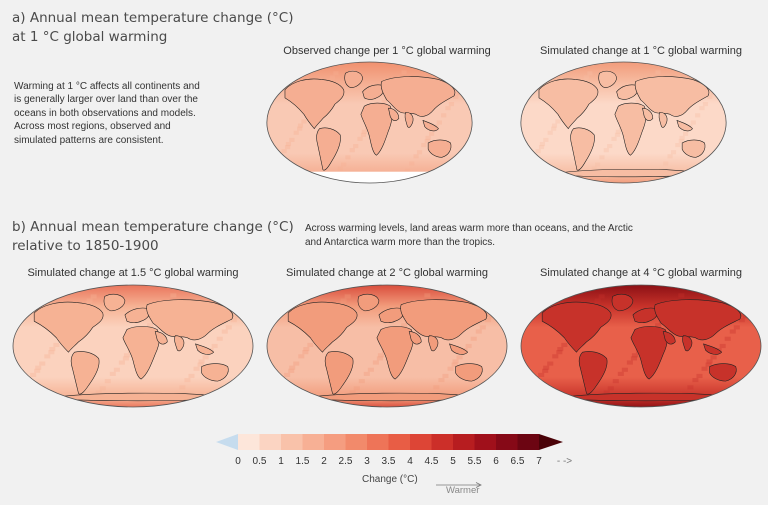  Describe the element at coordinates (474, 461) in the screenshot. I see `legend-tick-label: 5.5` at that location.